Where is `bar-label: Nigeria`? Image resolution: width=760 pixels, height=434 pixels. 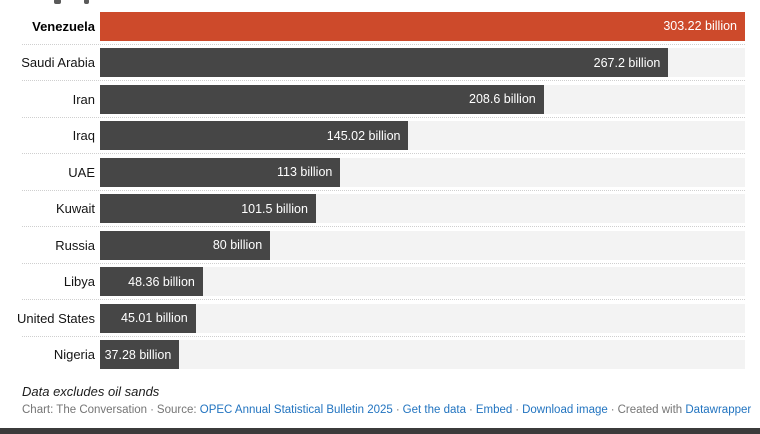
bar-label: Nigeria is located at coordinates (74, 355).